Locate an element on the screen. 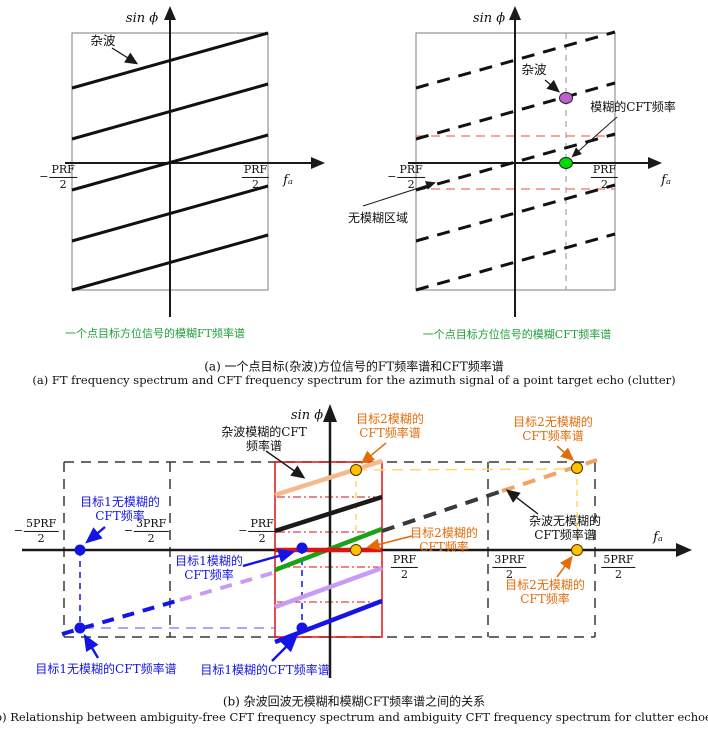 This screenshot has width=708, height=732. target1-unambiguous-spectrum-arrow is located at coordinates (91, 646).